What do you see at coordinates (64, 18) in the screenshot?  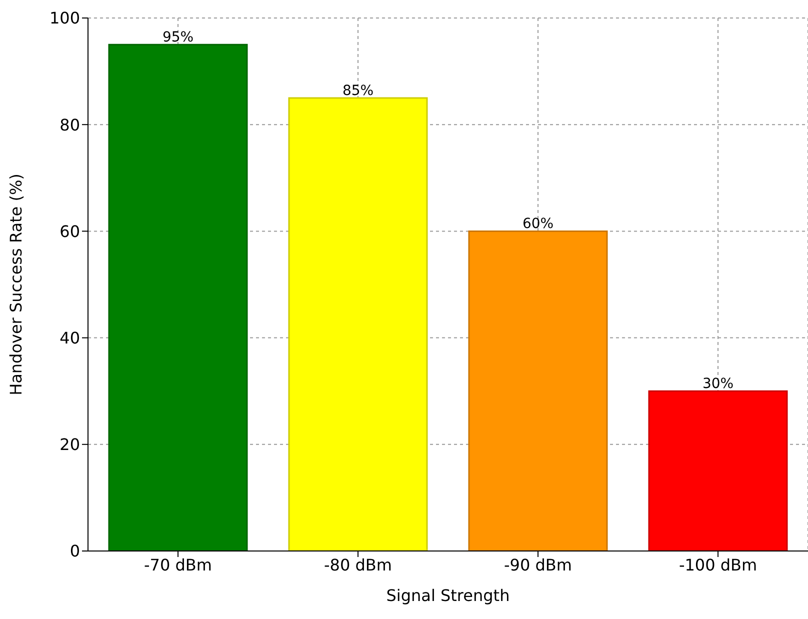 I see `y-tick-label: 100` at bounding box center [64, 18].